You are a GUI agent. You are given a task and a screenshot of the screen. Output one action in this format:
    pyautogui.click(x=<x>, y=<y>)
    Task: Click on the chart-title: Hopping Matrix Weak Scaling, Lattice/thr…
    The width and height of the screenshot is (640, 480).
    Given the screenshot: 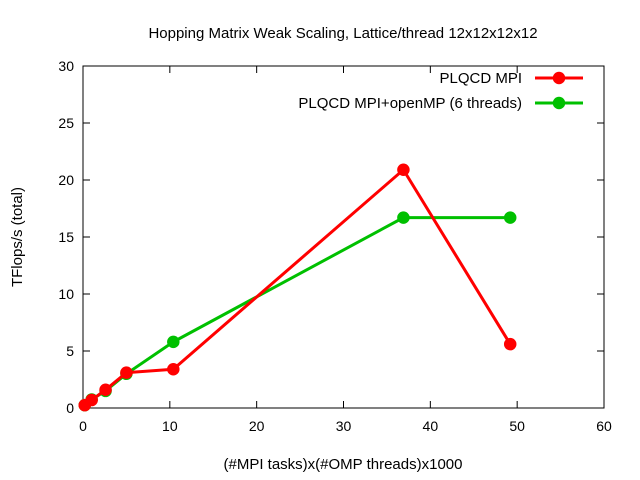 What is the action you would take?
    pyautogui.click(x=342, y=33)
    